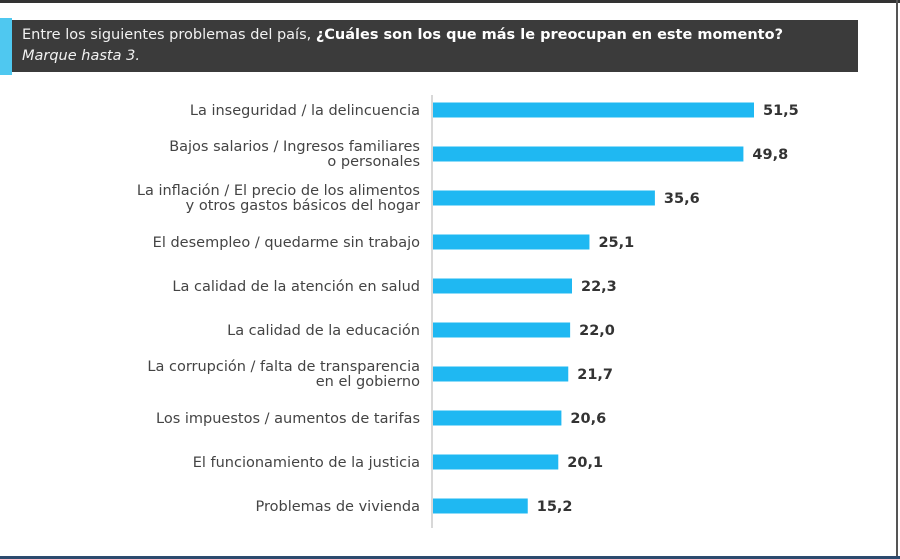 The height and width of the screenshot is (559, 900). Describe the element at coordinates (305, 111) in the screenshot. I see `category-label: La inseguridad / la delincuencia` at that location.